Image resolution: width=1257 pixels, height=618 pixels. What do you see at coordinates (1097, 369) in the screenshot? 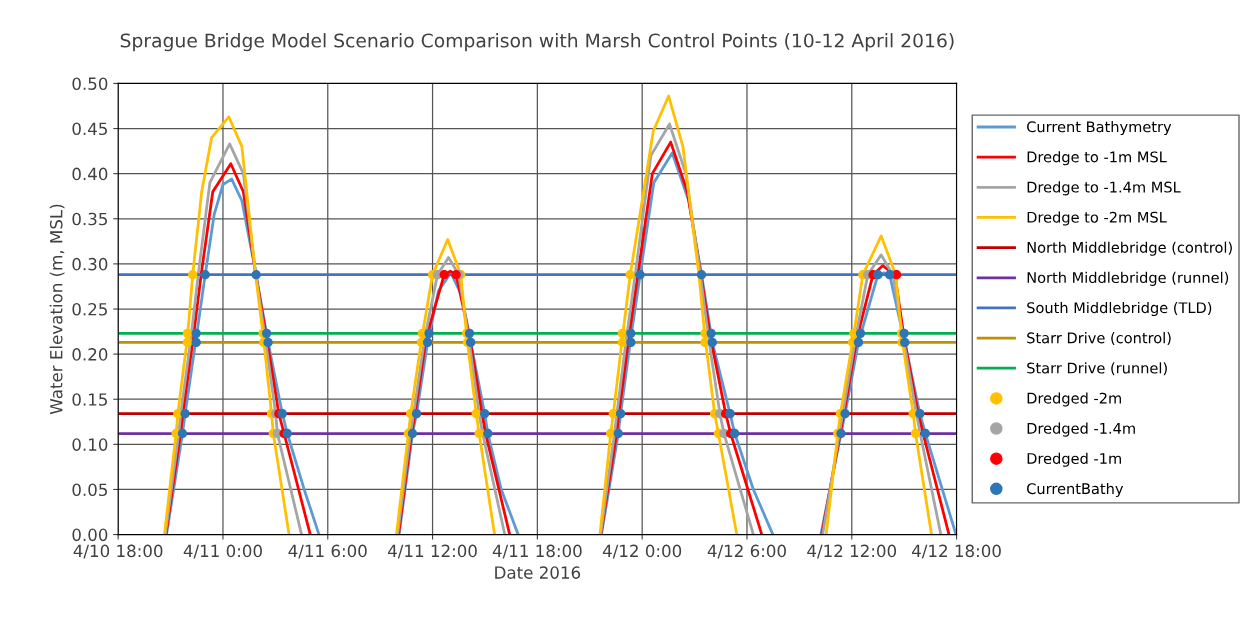
I see `legend-label: Starr Drive (runnel)` at bounding box center [1097, 369].